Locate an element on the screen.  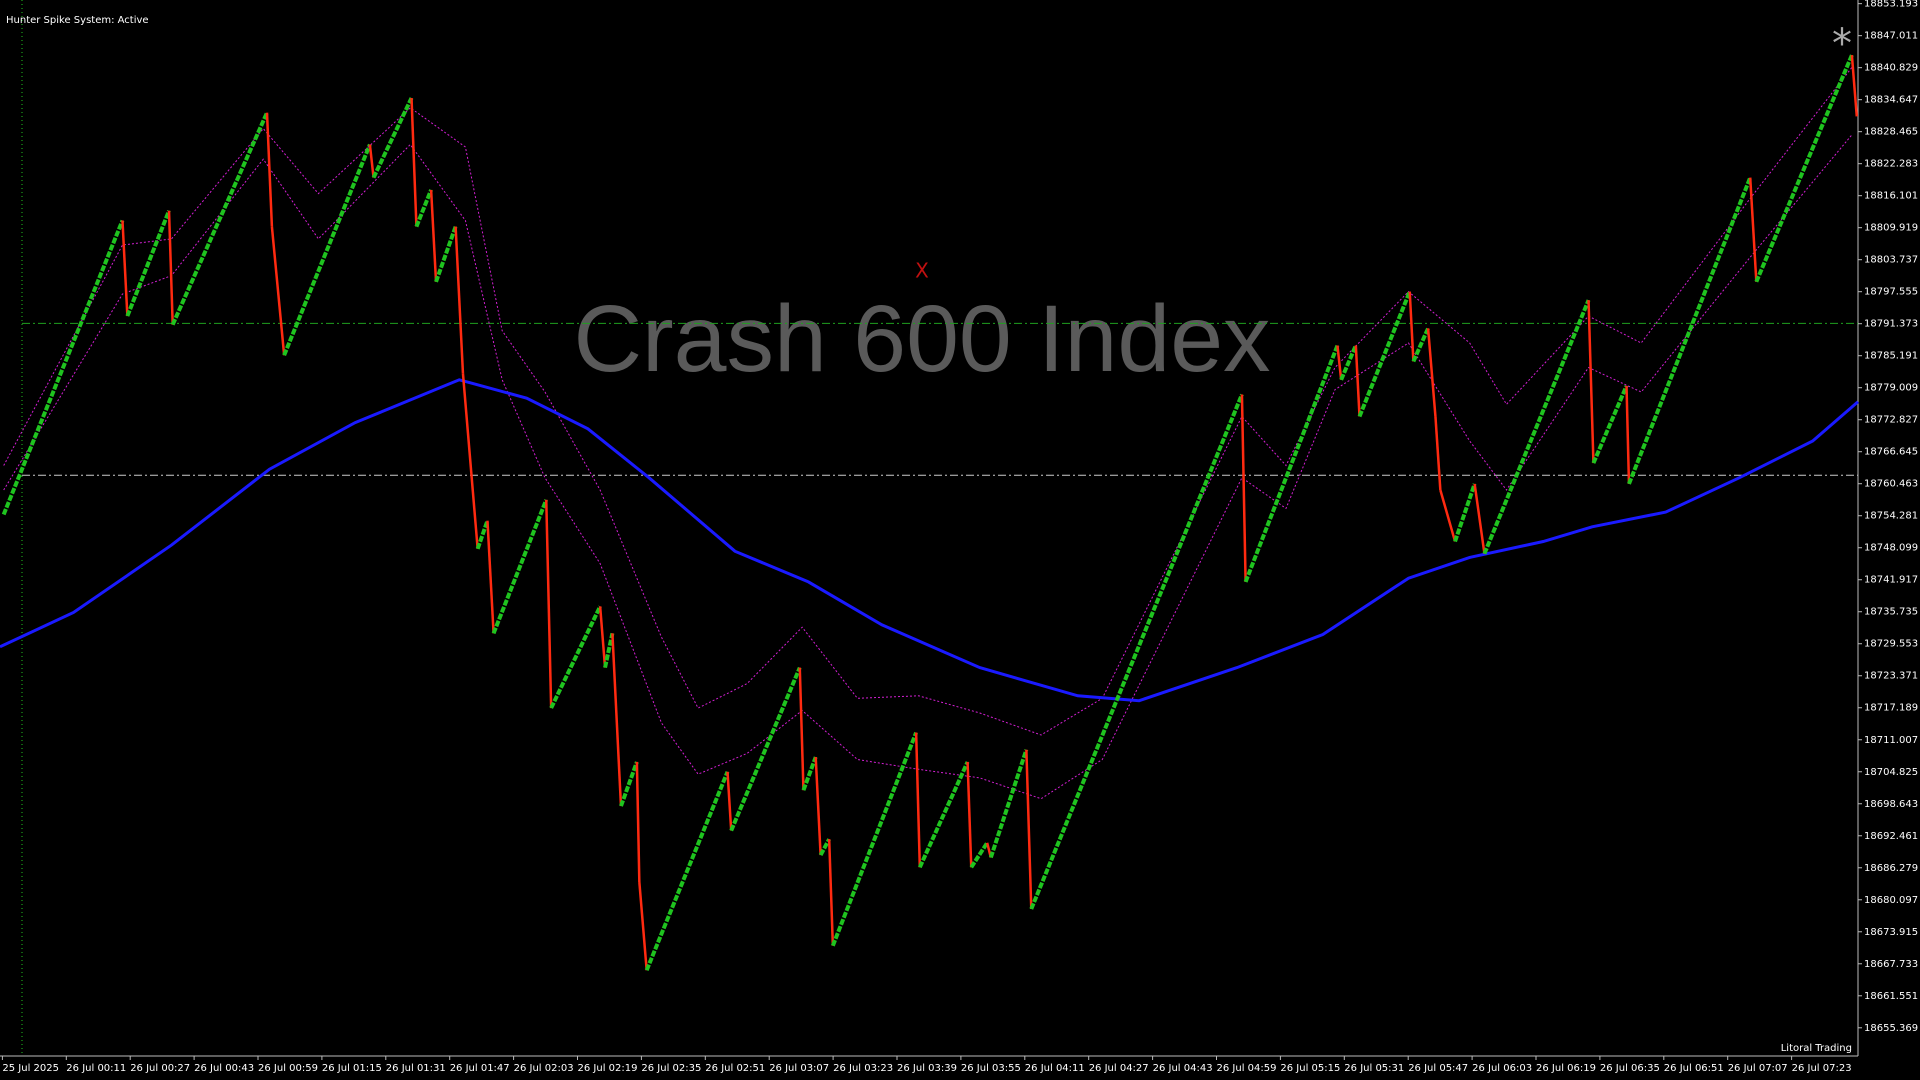
y-tick-label: 18791.373 is located at coordinates (1891, 324).